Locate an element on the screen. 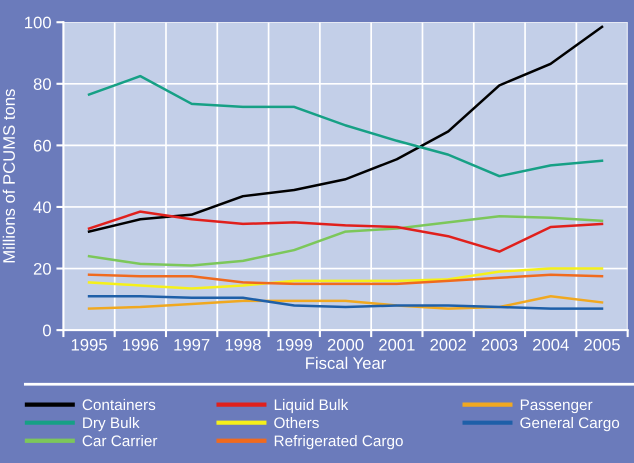 This screenshot has width=634, height=463. x-axis-title: Fiscal Year is located at coordinates (346, 363).